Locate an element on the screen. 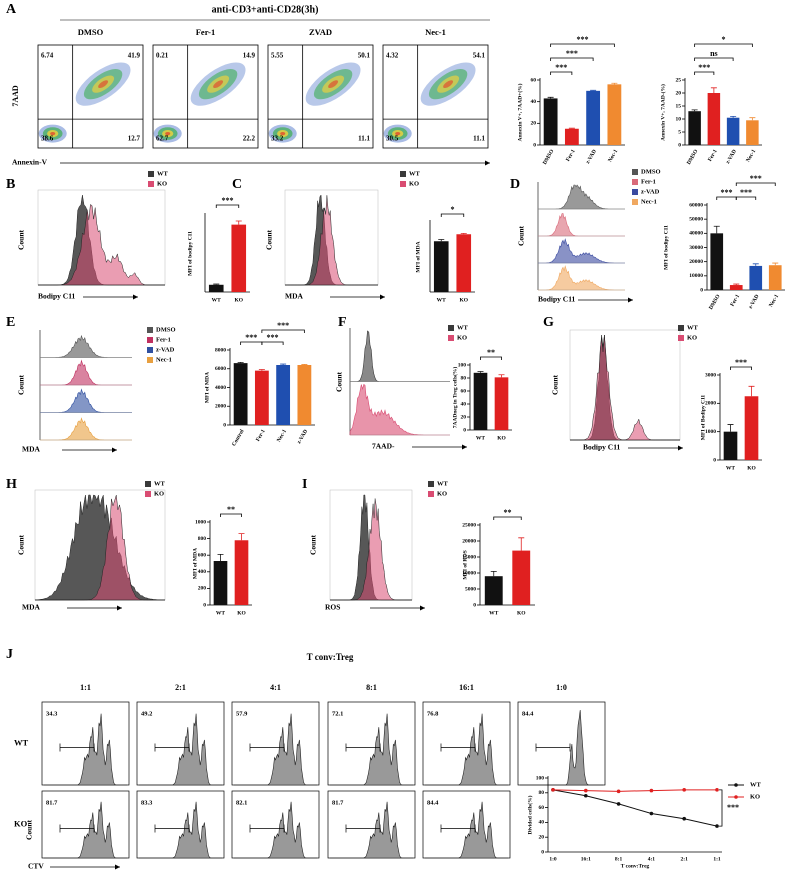 The image size is (796, 873). y-tick-label: 40 is located at coordinates (464, 404).